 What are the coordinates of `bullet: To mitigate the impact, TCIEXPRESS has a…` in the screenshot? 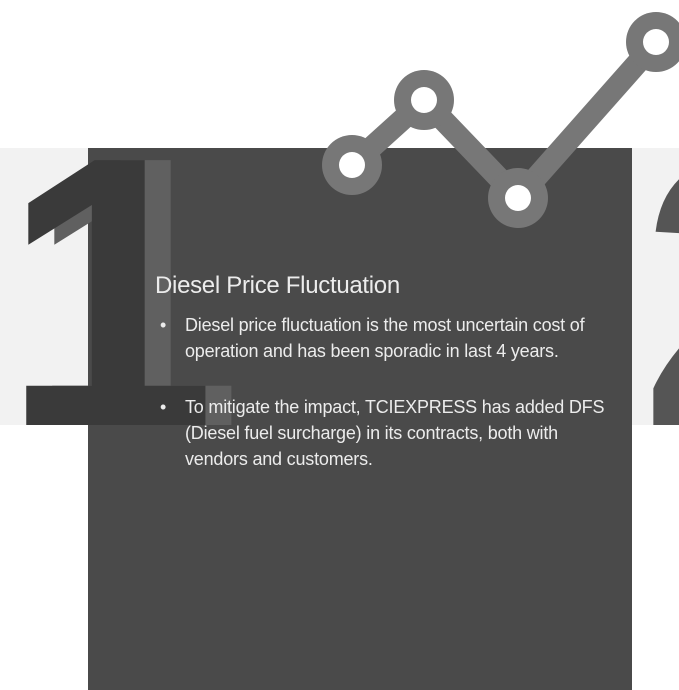 It's located at (382, 433).